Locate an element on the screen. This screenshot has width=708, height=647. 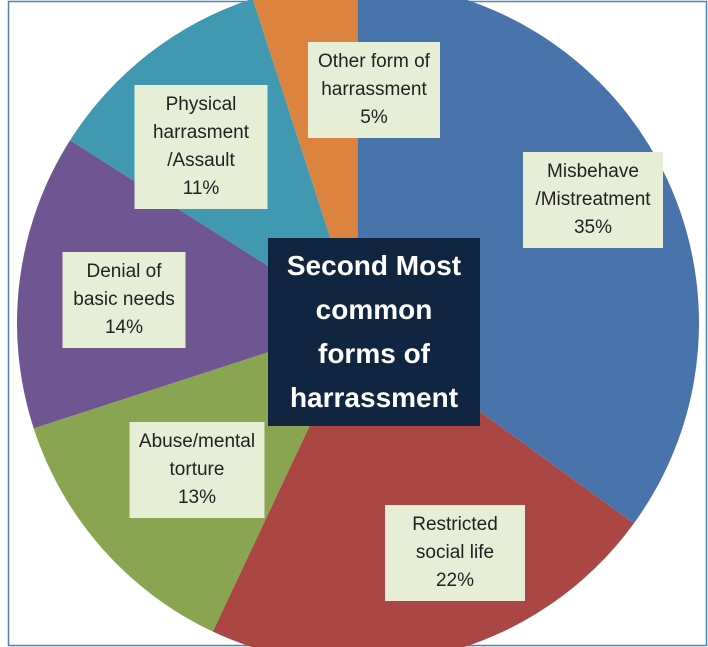
slice-value: 5% is located at coordinates (374, 117).